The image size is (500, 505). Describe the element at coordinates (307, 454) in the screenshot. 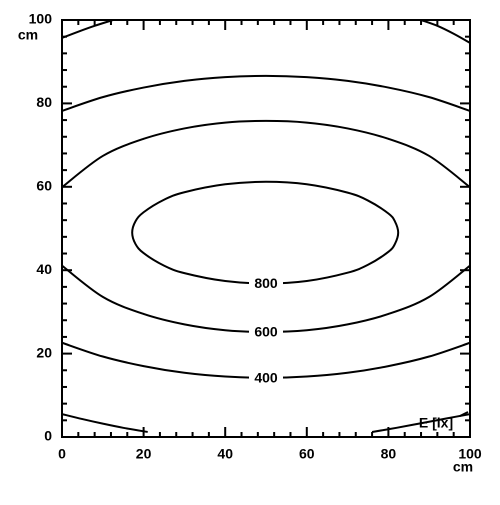

I see `x-tick-label: 60` at that location.